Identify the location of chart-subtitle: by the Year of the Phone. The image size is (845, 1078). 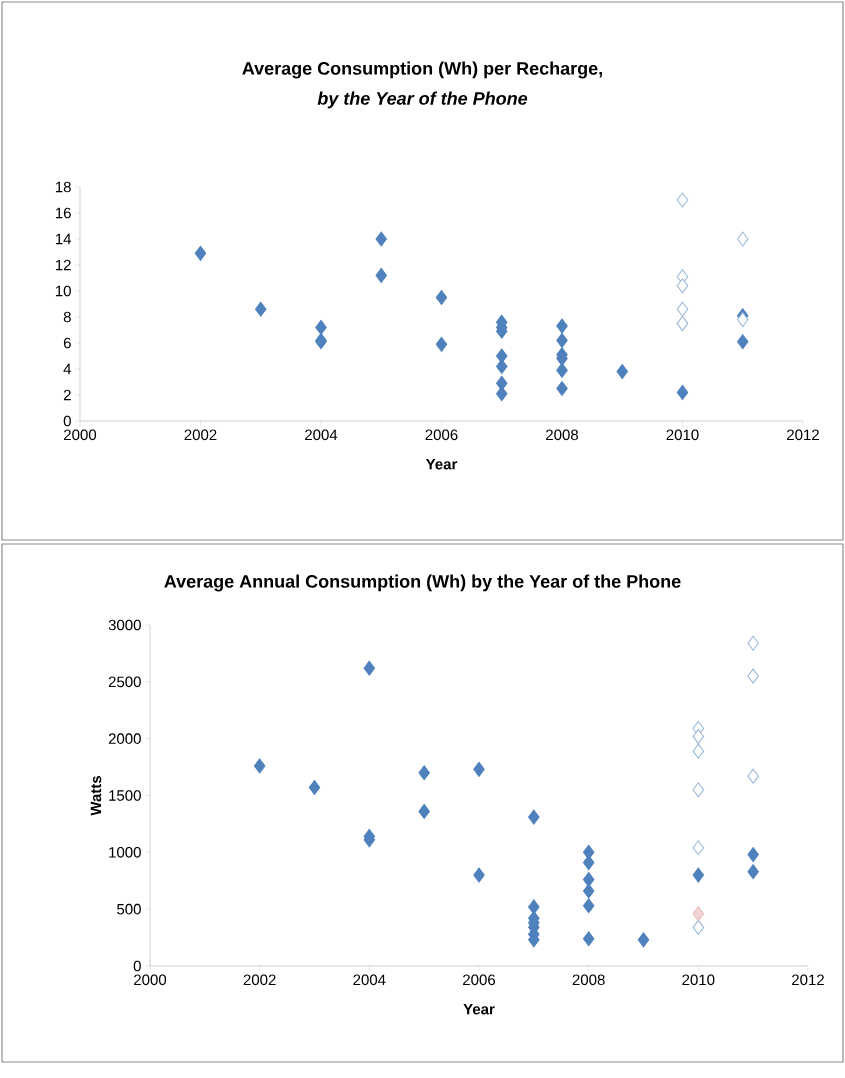
(422, 100).